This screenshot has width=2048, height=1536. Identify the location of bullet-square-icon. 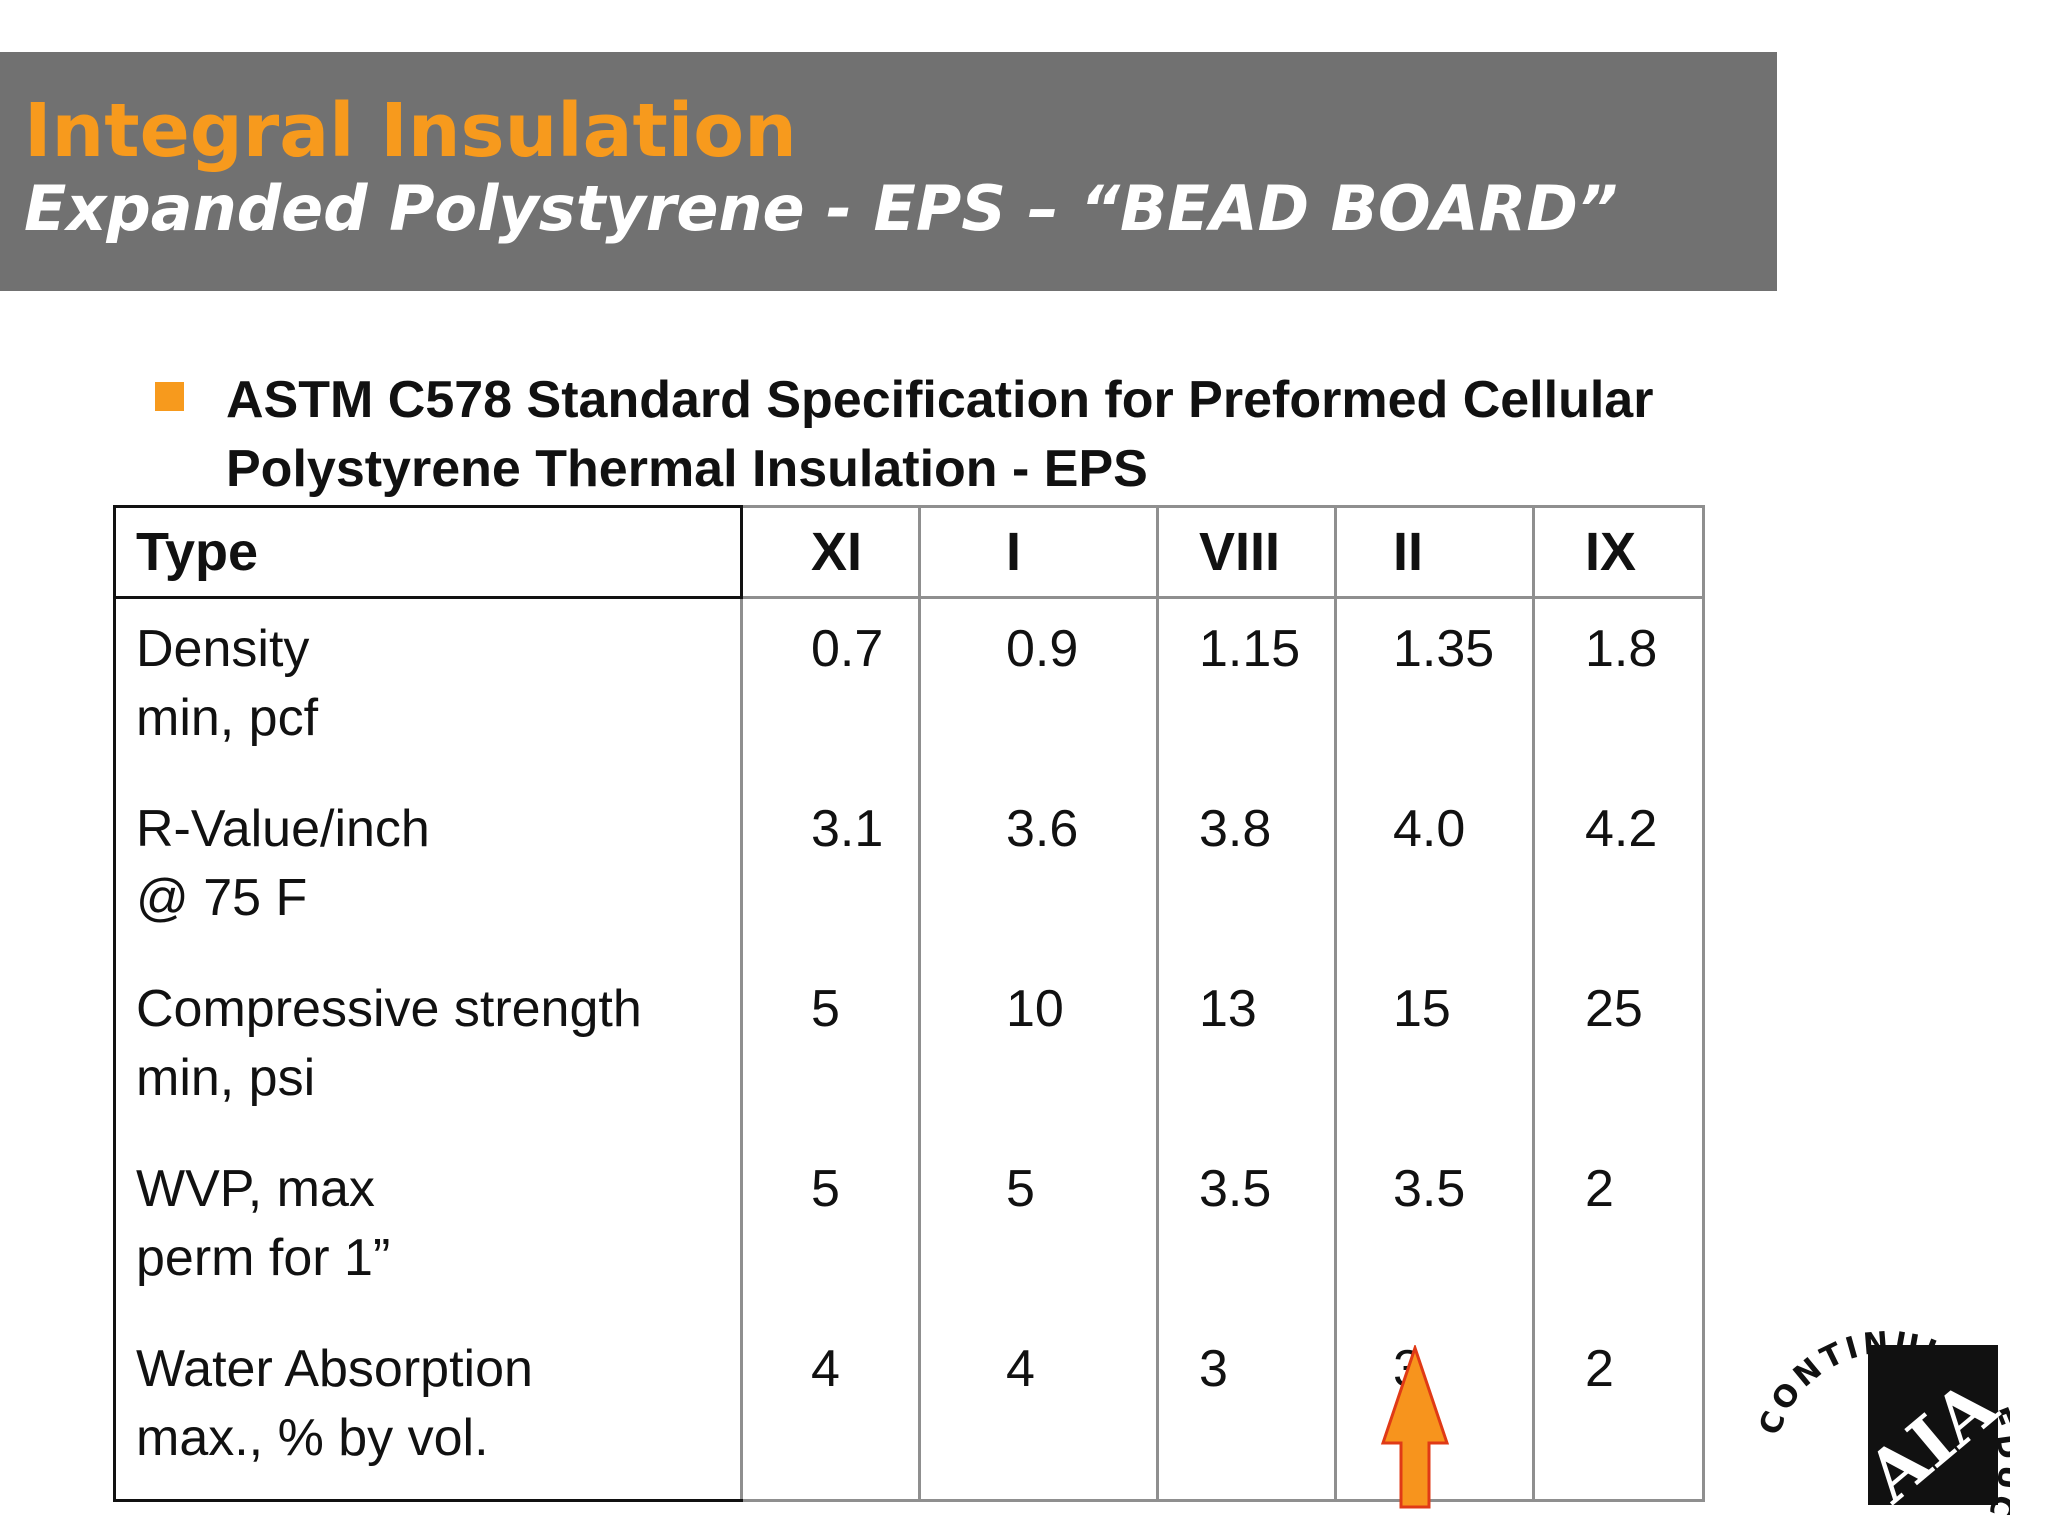
(169, 396).